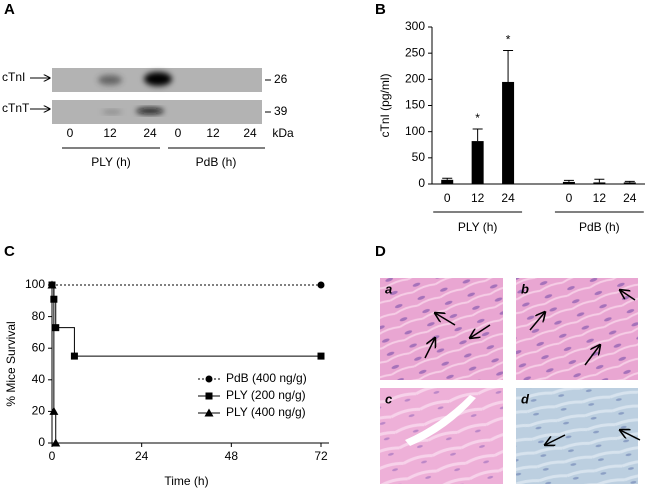 The height and width of the screenshot is (491, 646). I want to click on panel-label: D, so click(380, 251).